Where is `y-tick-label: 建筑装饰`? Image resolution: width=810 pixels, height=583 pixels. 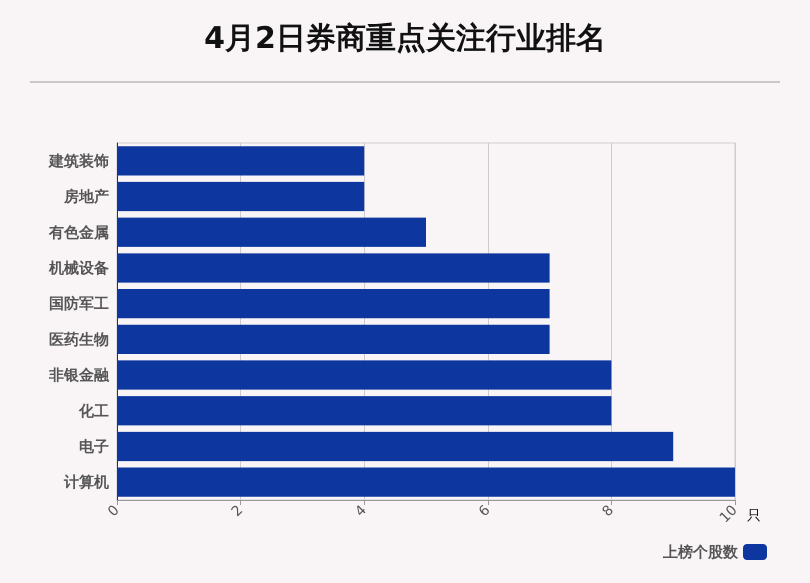 y-tick-label: 建筑装饰 is located at coordinates (78, 161).